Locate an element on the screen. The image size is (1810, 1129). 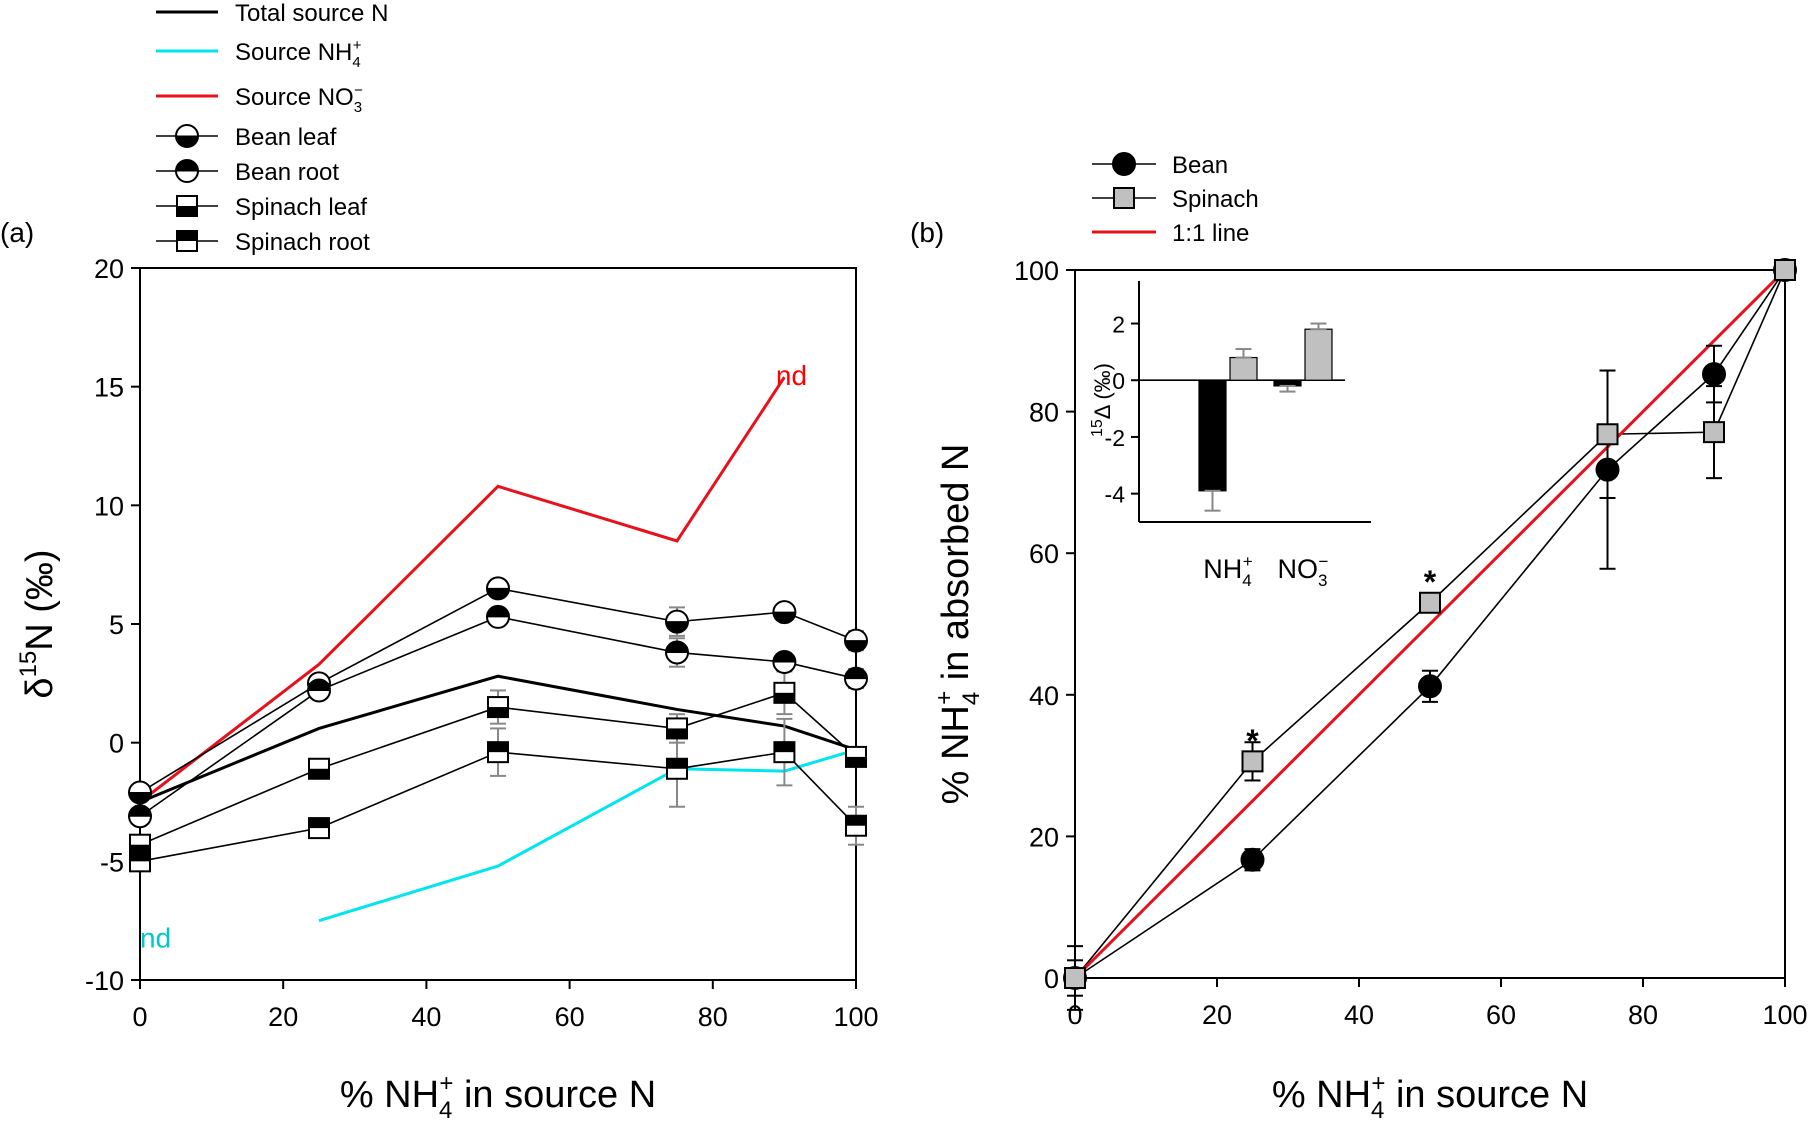
a-legend-label: Source NO3− is located at coordinates (299, 99).